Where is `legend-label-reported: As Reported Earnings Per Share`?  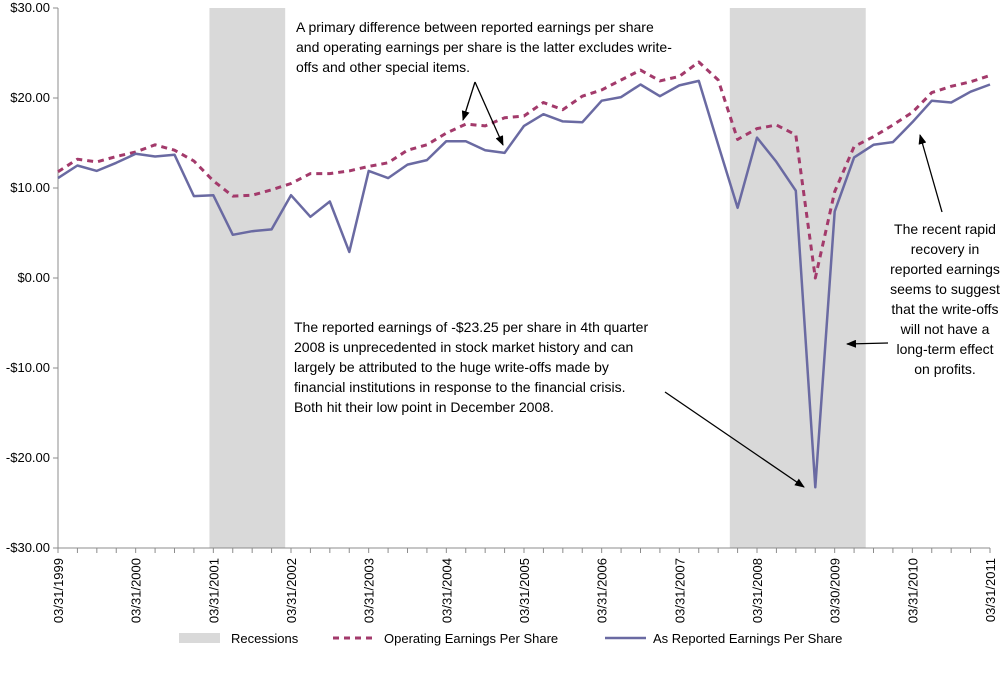
legend-label-reported: As Reported Earnings Per Share is located at coordinates (747, 638).